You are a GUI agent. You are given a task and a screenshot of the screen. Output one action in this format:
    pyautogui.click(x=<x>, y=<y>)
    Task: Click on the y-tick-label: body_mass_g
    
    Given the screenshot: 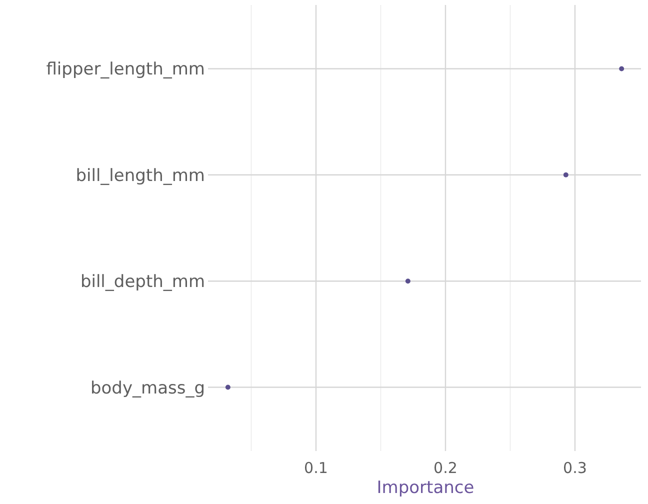 What is the action you would take?
    pyautogui.click(x=147, y=388)
    